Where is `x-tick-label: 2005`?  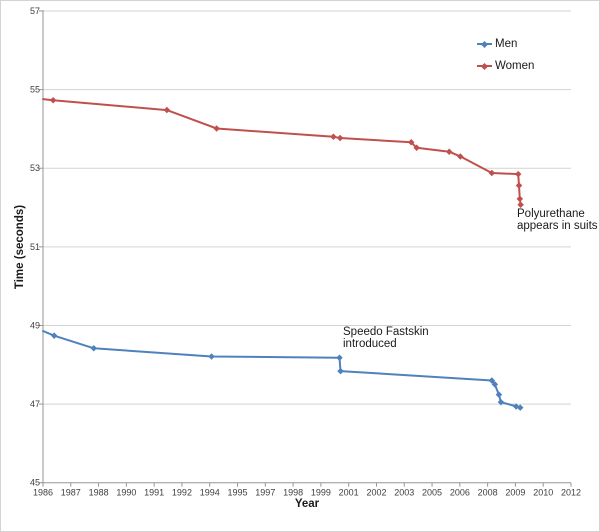
x-tick-label: 2005 is located at coordinates (432, 493).